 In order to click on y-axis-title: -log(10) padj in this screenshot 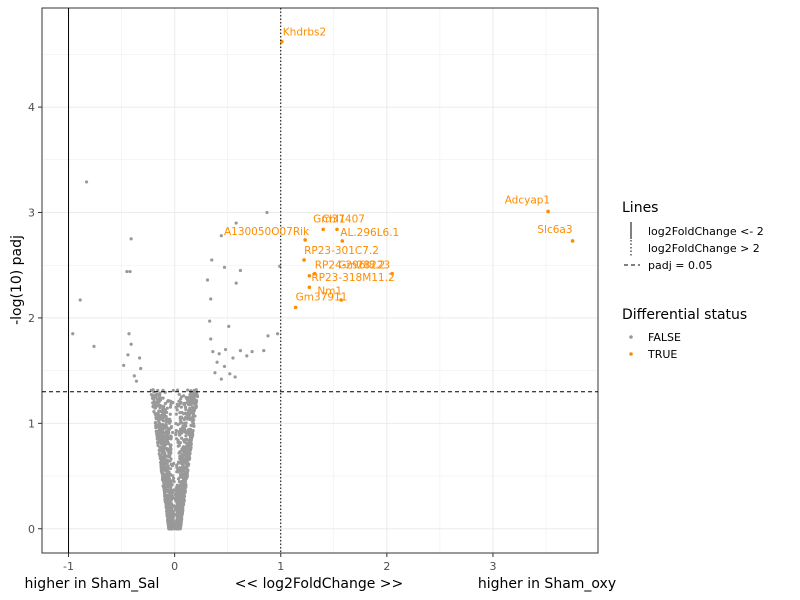, I will do `click(17, 280)`.